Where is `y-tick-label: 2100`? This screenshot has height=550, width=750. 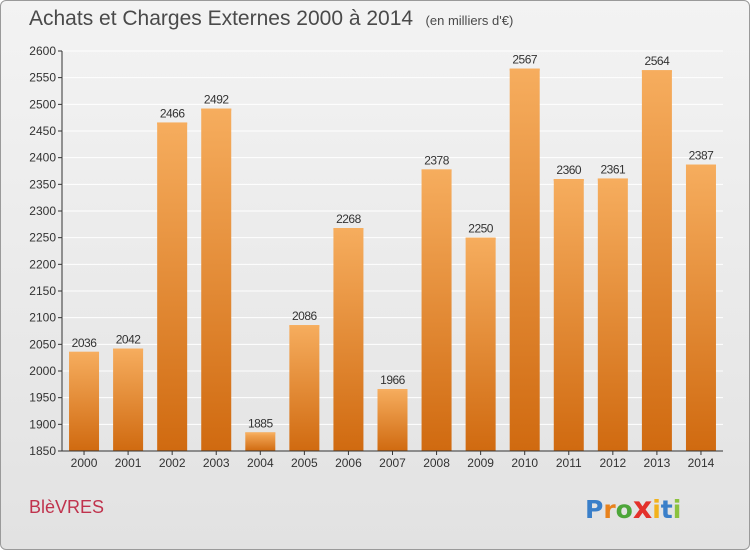 y-tick-label: 2100 is located at coordinates (42, 318).